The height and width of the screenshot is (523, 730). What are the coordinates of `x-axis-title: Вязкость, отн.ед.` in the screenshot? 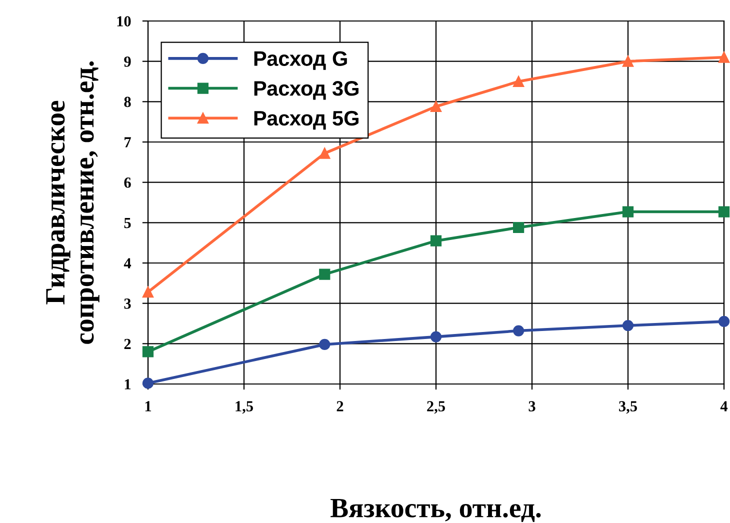 It's located at (435, 510).